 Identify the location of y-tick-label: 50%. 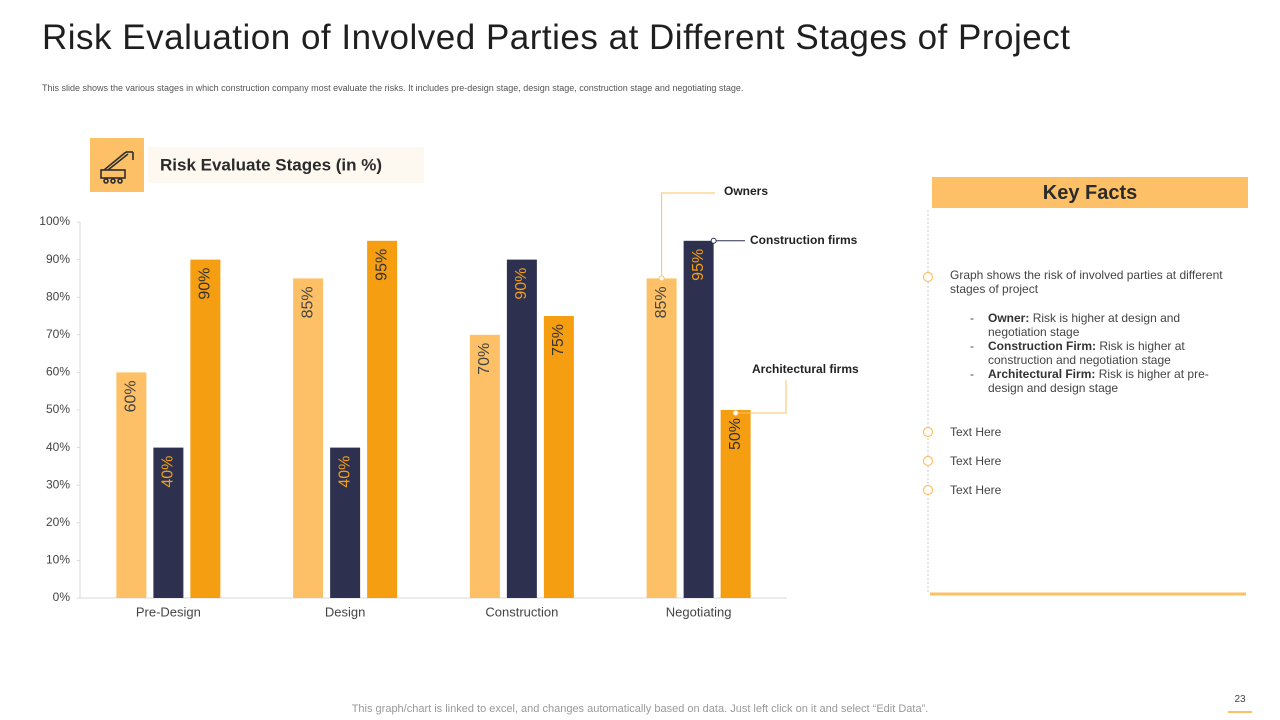
(58, 409).